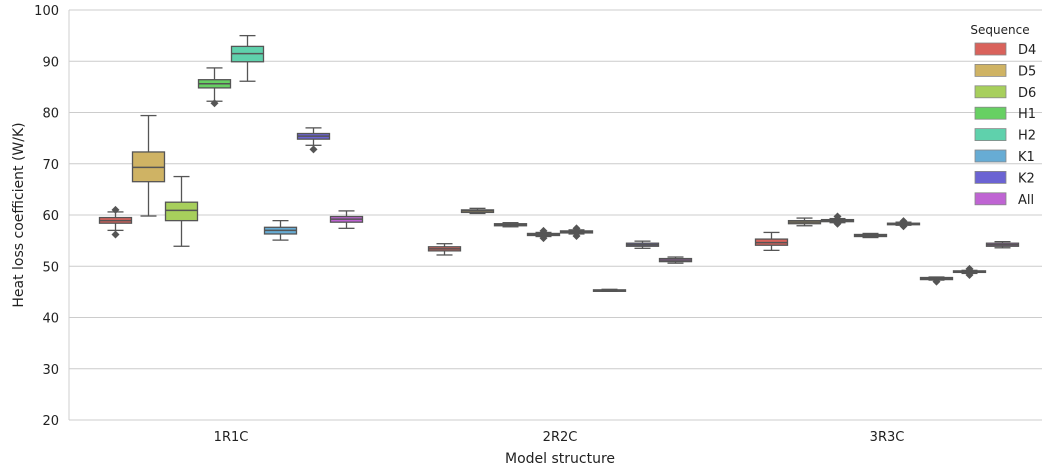 This screenshot has width=1042, height=471. What do you see at coordinates (148, 165) in the screenshot?
I see `box-d5-1r1c` at bounding box center [148, 165].